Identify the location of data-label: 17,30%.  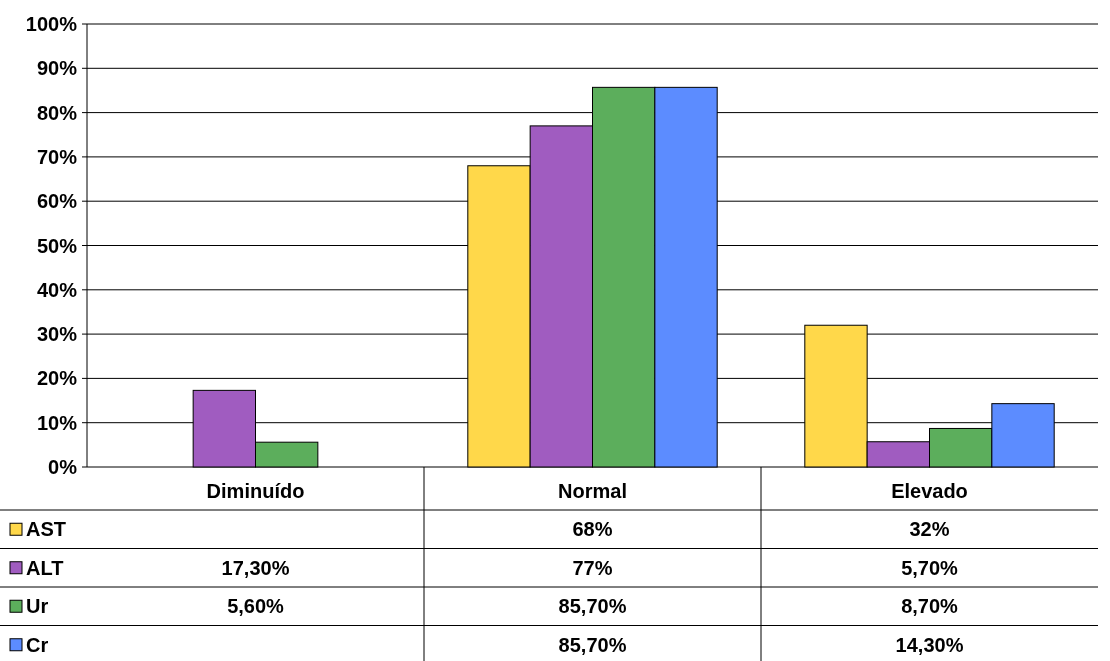
(255, 567).